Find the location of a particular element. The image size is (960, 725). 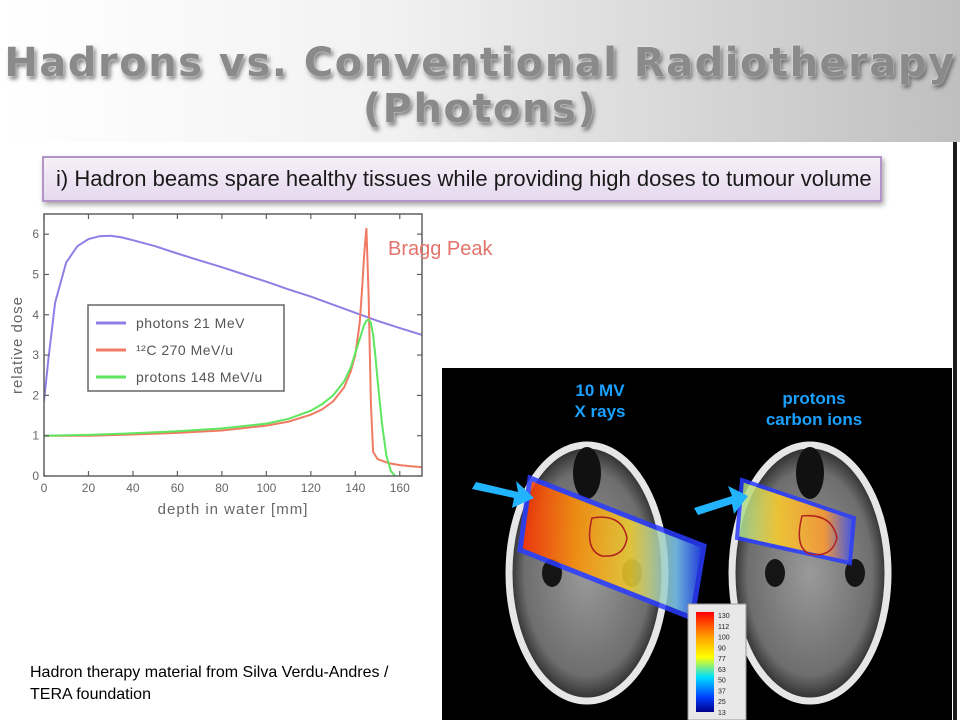

dose-colorbar: 130 112 100 90 77 63 50 37 25 13 is located at coordinates (717, 662).